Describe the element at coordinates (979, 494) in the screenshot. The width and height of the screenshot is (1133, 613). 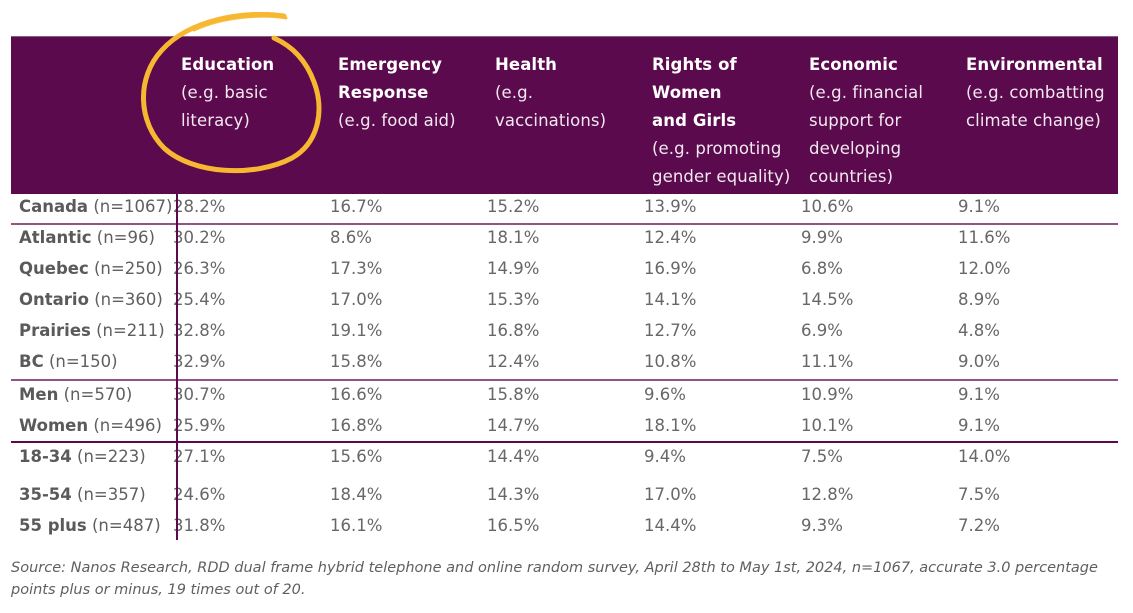
I see `cell-value: 7.5%` at that location.